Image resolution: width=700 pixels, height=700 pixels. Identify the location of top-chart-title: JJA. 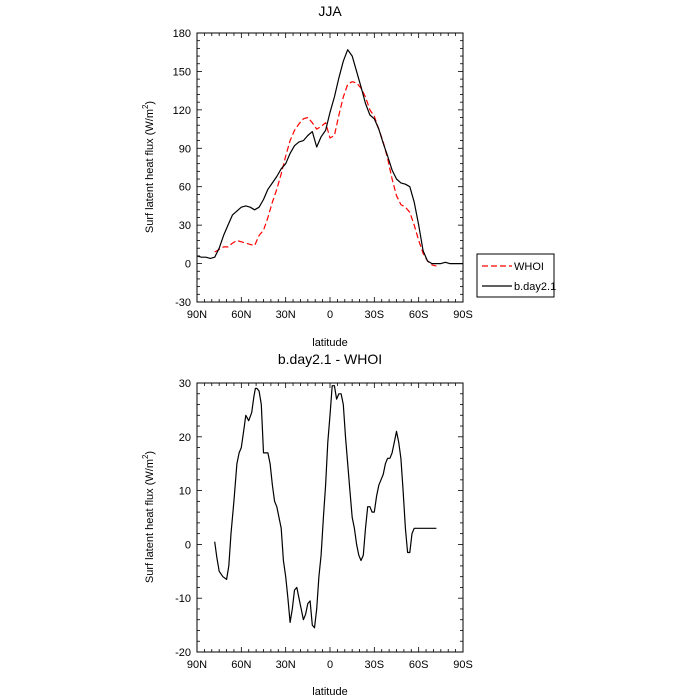
(330, 11).